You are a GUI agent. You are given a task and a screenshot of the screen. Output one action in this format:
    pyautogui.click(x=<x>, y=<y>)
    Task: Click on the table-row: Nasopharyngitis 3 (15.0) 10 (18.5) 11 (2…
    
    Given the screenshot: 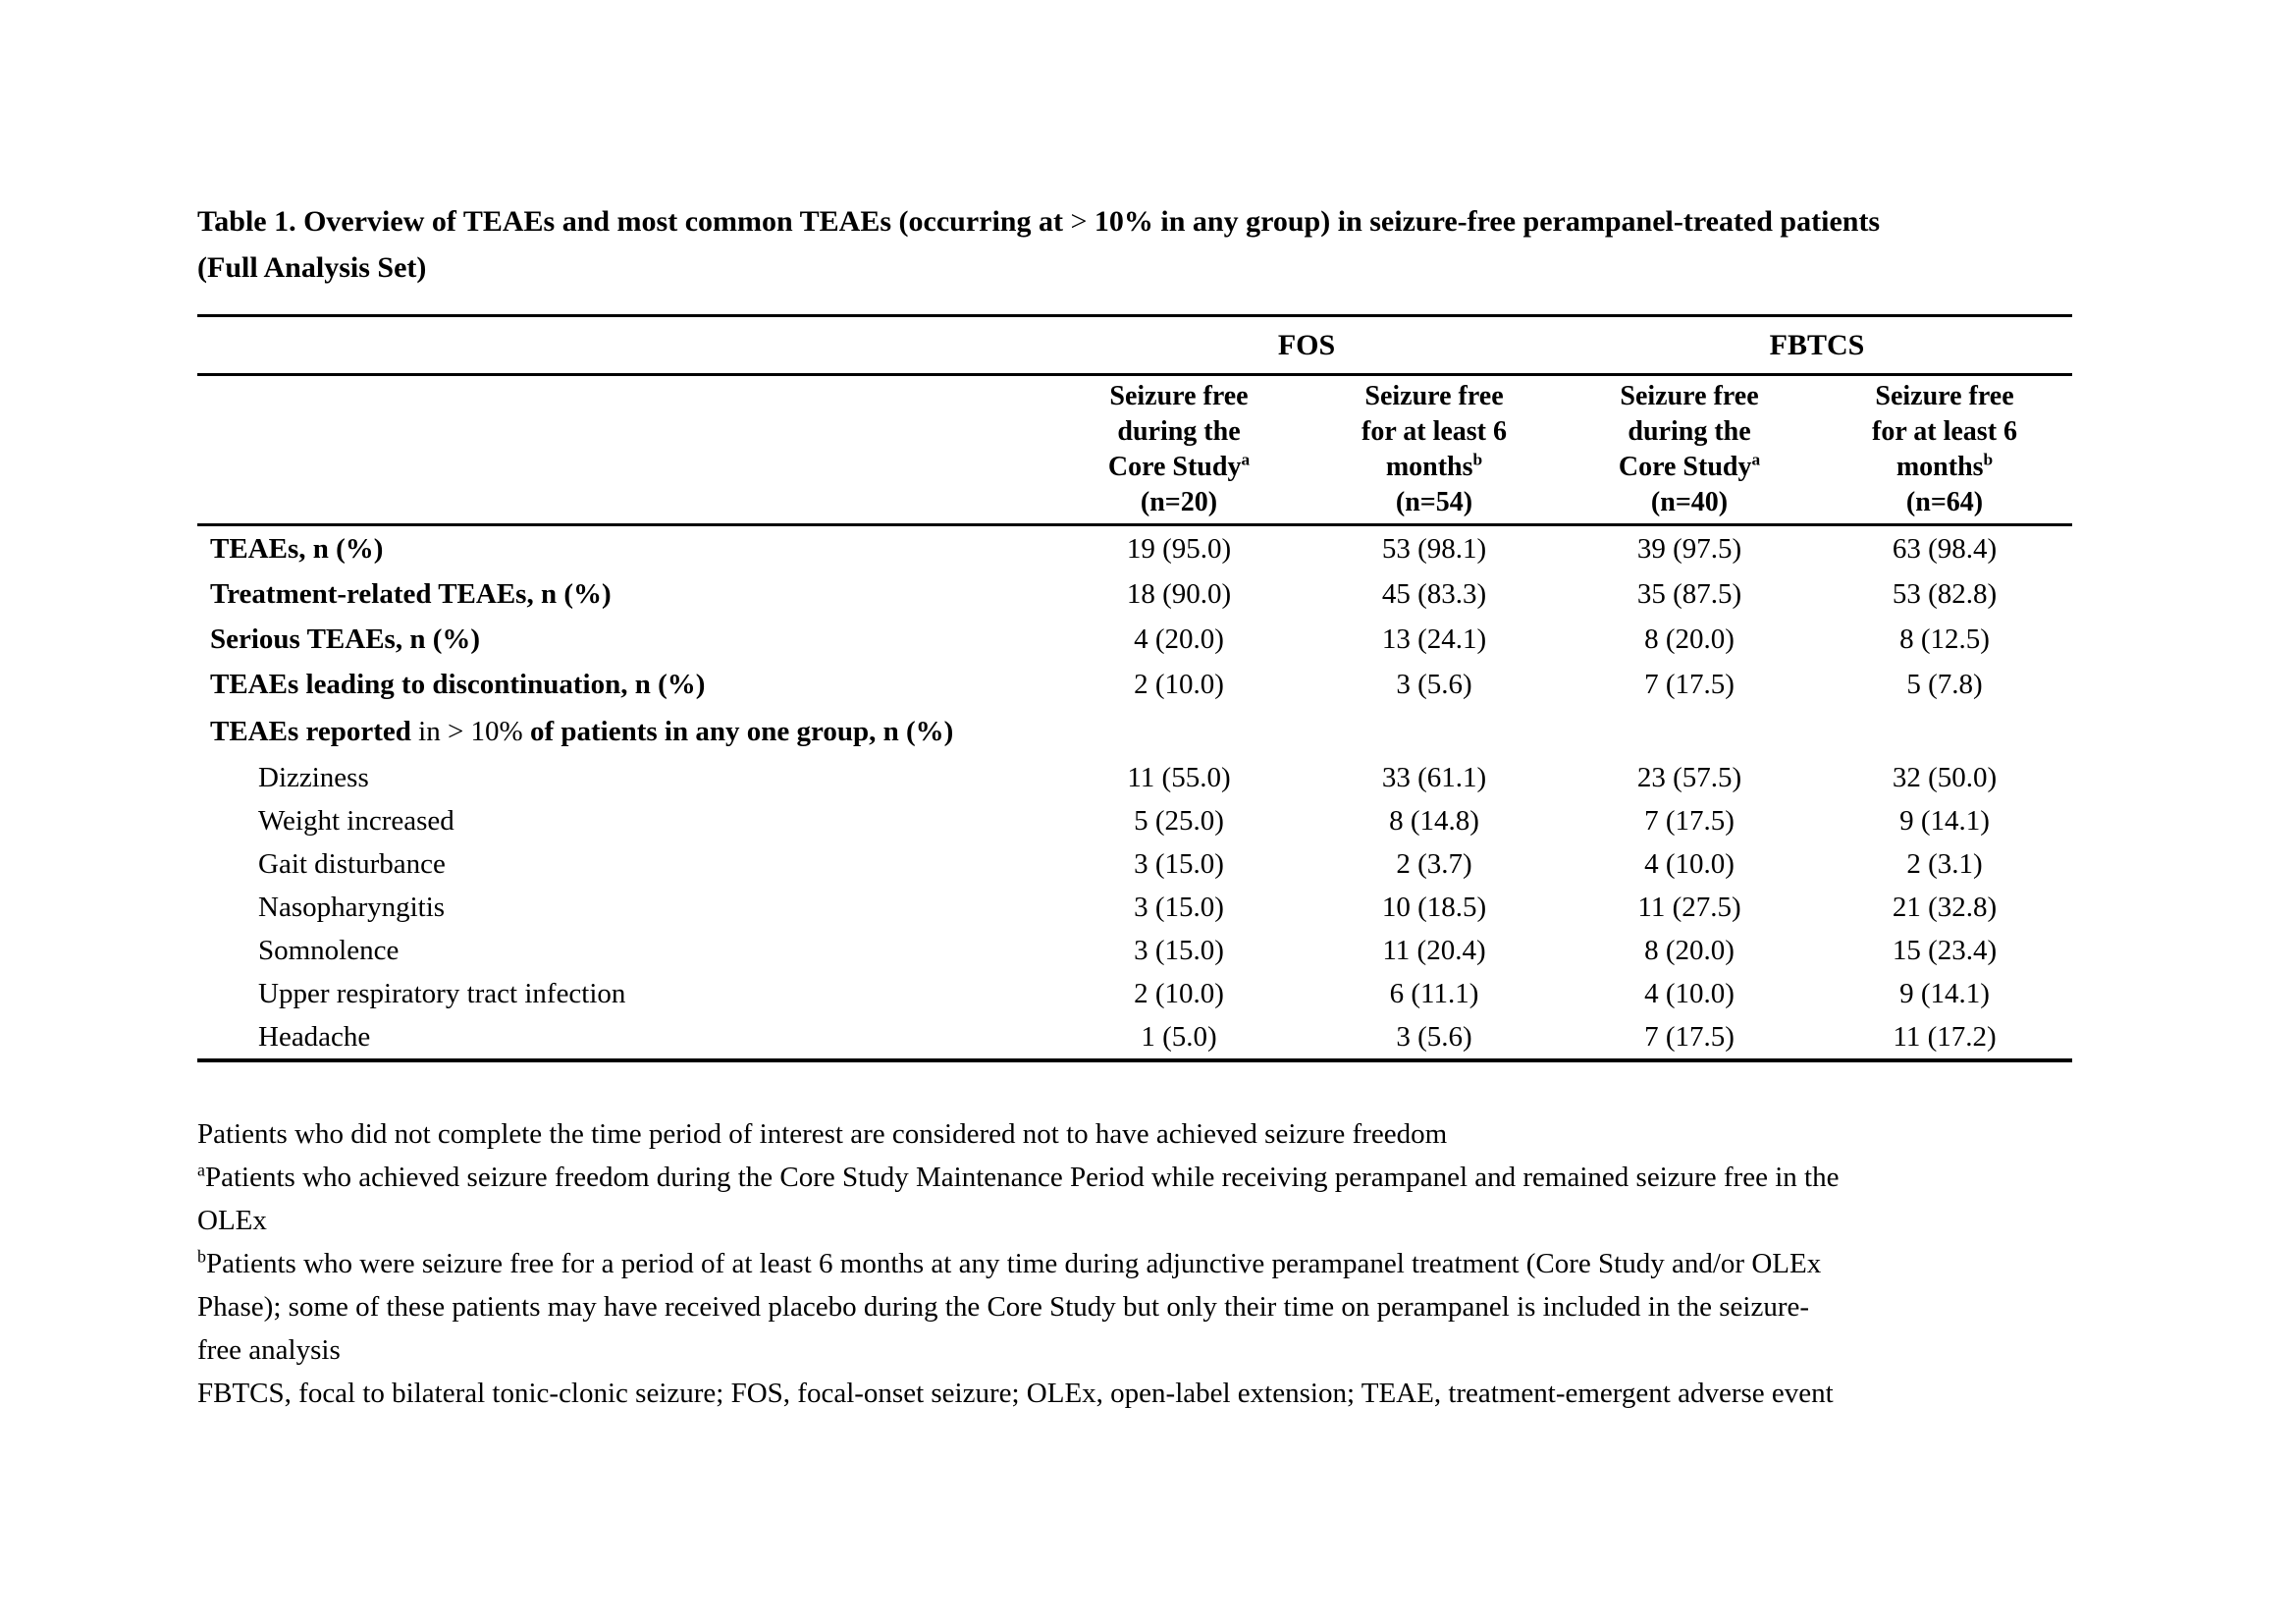 What is the action you would take?
    pyautogui.click(x=1134, y=907)
    